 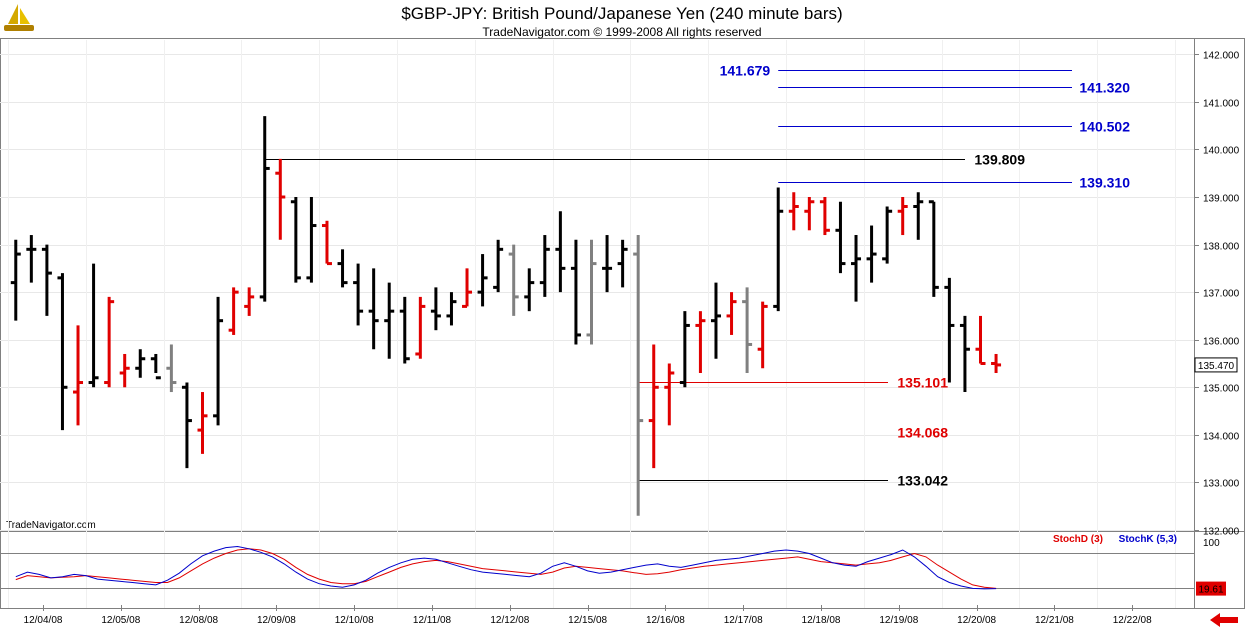 What do you see at coordinates (1054, 620) in the screenshot?
I see `time-tick-label: 12/21/08` at bounding box center [1054, 620].